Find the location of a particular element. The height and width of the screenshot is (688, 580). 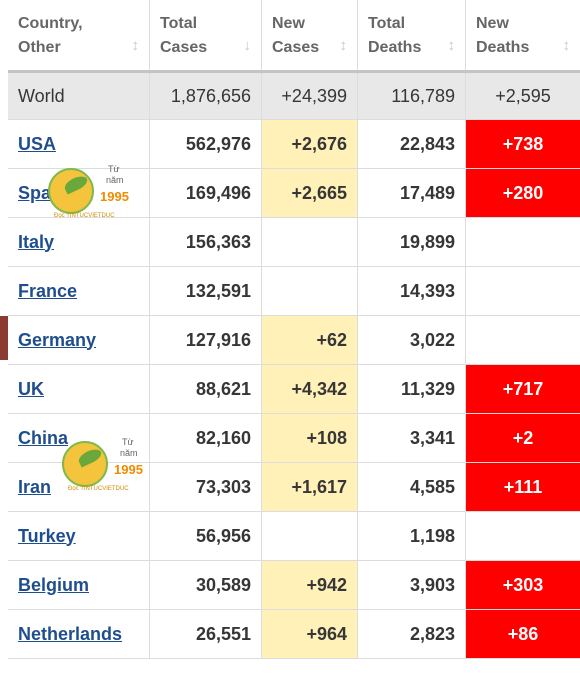

left-edge-marker is located at coordinates (4, 338).